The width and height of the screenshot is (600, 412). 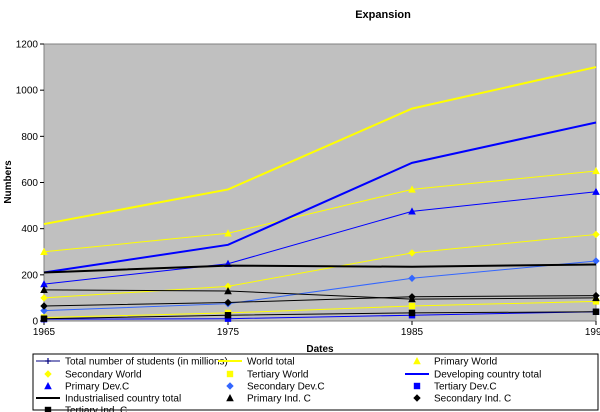 I want to click on y-tick-label: 600, so click(x=29, y=183).